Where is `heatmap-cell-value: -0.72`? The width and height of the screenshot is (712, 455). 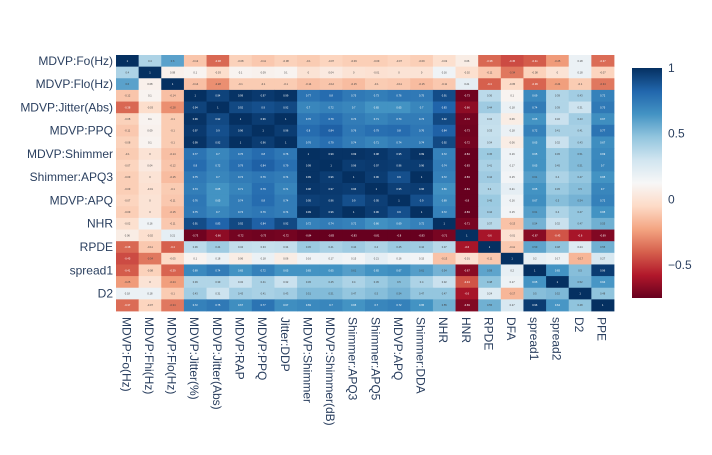 heatmap-cell-value: -0.72 is located at coordinates (241, 235).